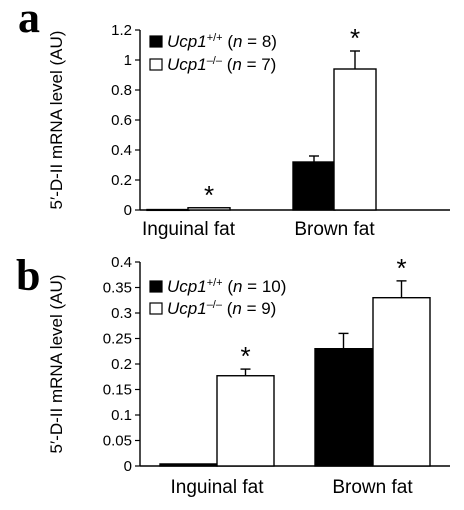  I want to click on y-tick-label: 0.8, so click(121, 90).